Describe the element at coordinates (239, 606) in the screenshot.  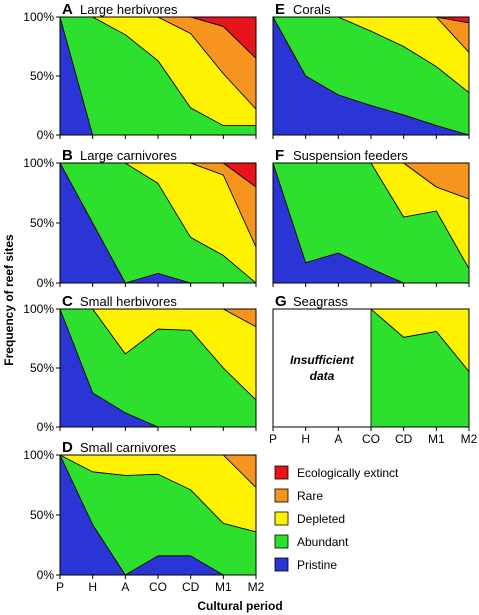
I see `x-axis-title: Cultural period` at that location.